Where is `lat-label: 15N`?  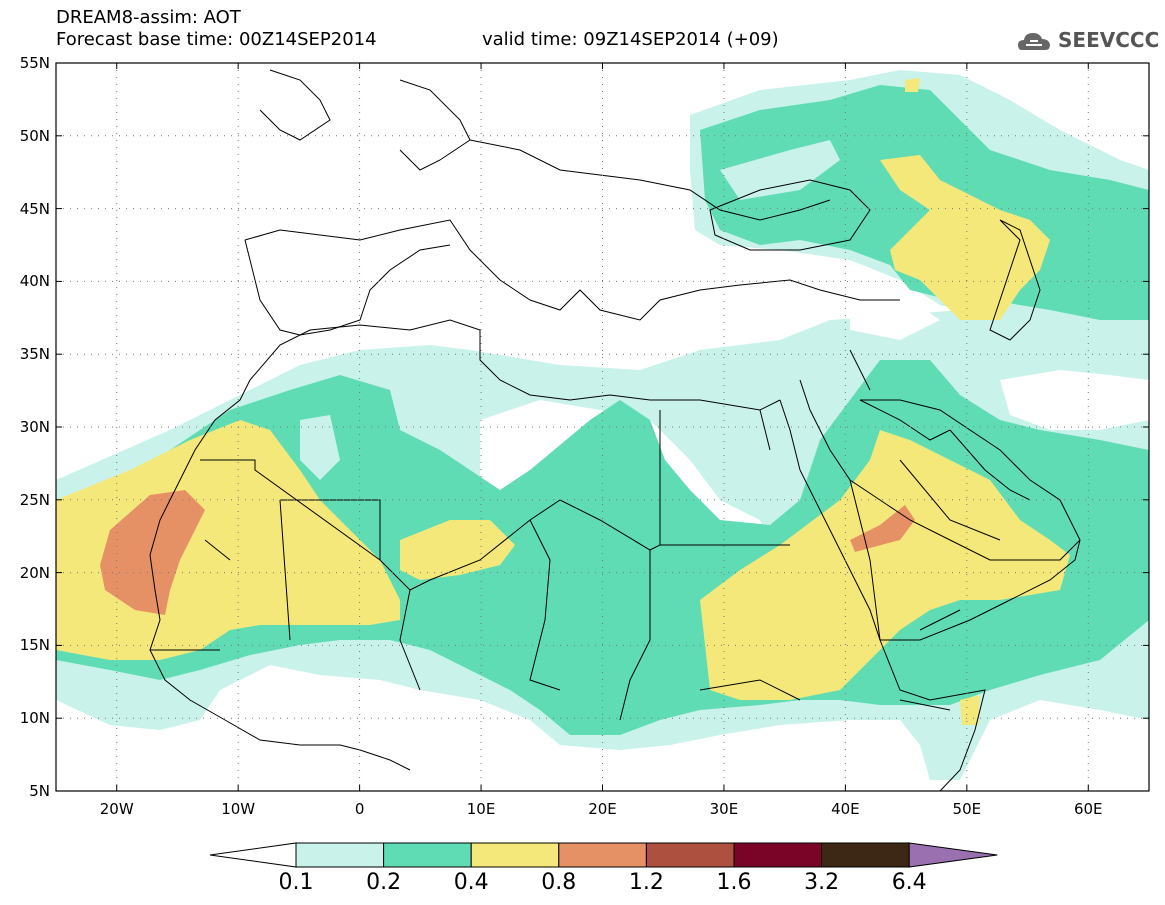 lat-label: 15N is located at coordinates (34, 645).